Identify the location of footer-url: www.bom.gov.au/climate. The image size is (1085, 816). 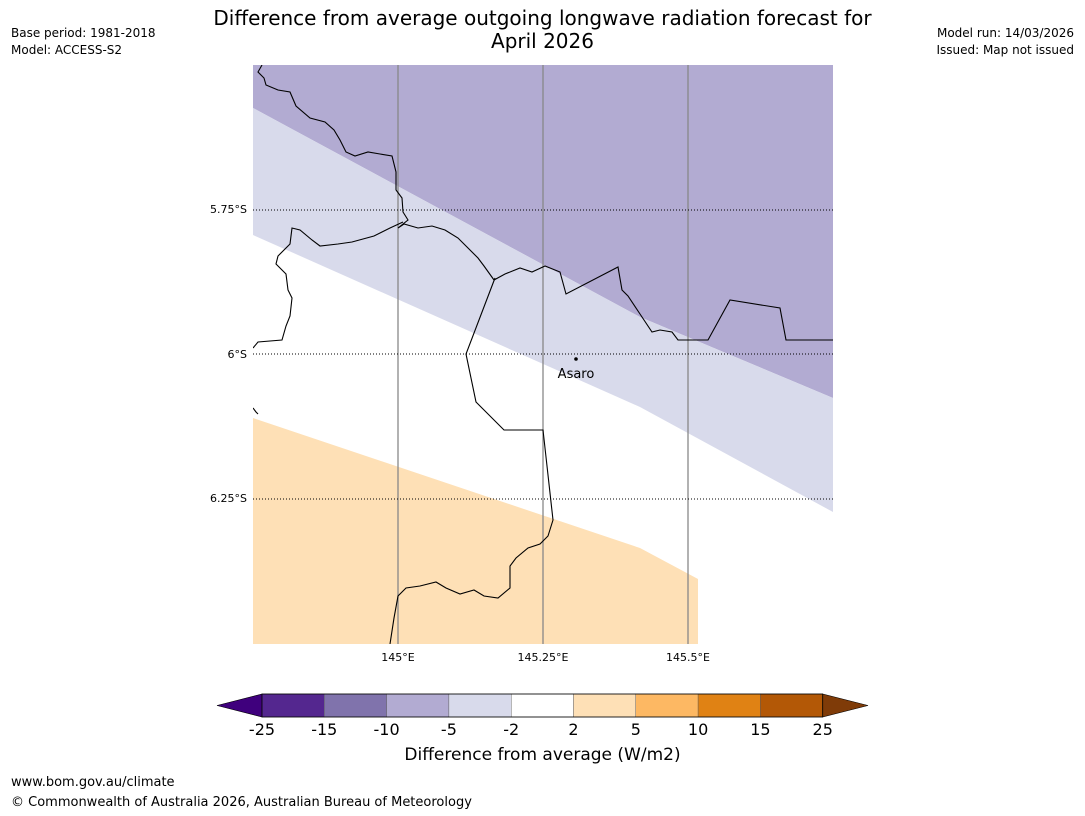
(93, 782).